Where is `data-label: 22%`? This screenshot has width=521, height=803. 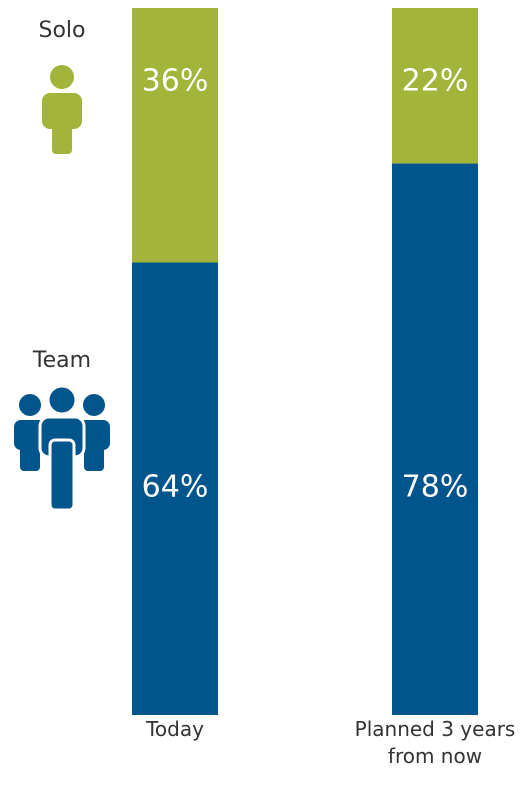
data-label: 22% is located at coordinates (435, 81).